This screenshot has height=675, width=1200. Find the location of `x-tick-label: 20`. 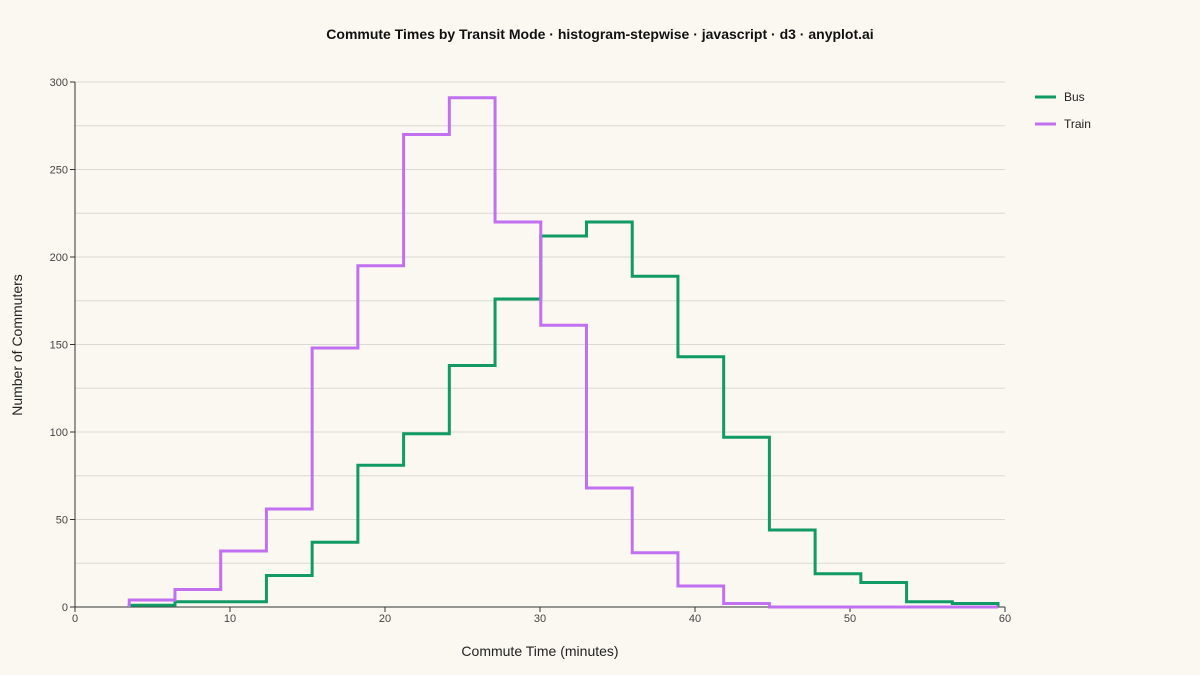

x-tick-label: 20 is located at coordinates (385, 619).